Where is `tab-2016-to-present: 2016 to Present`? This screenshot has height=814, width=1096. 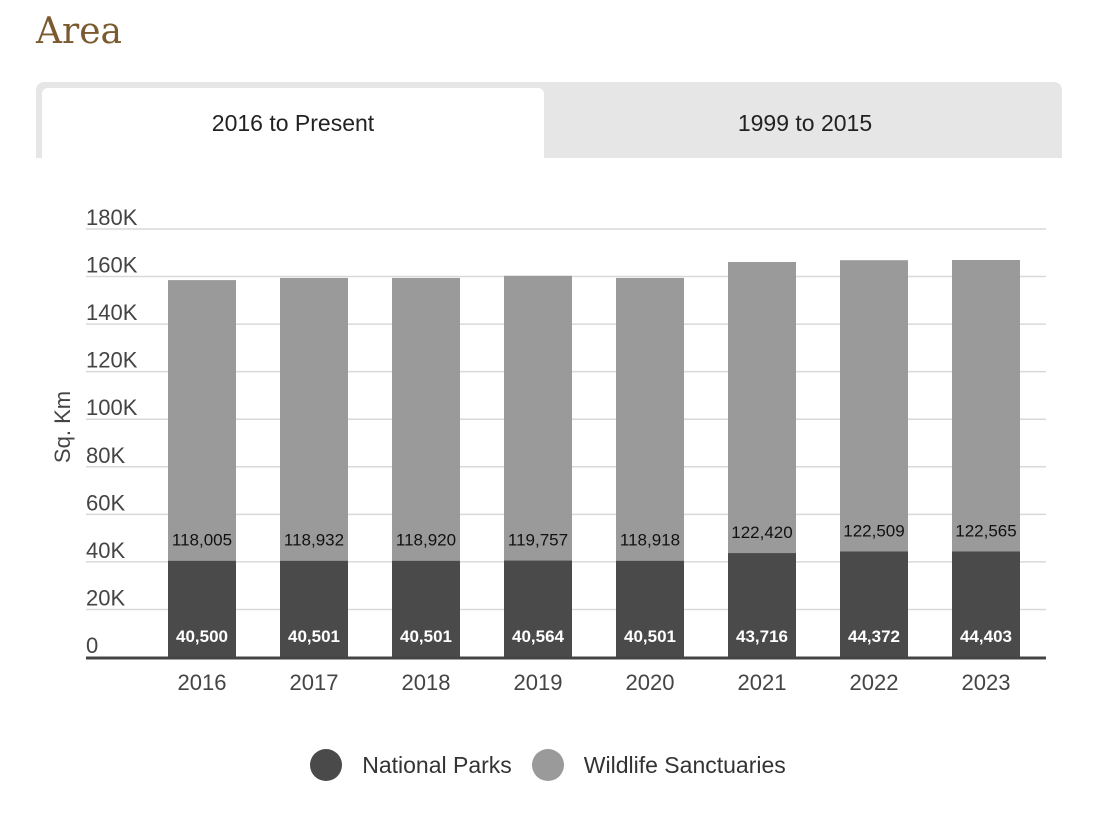 tab-2016-to-present: 2016 to Present is located at coordinates (293, 123).